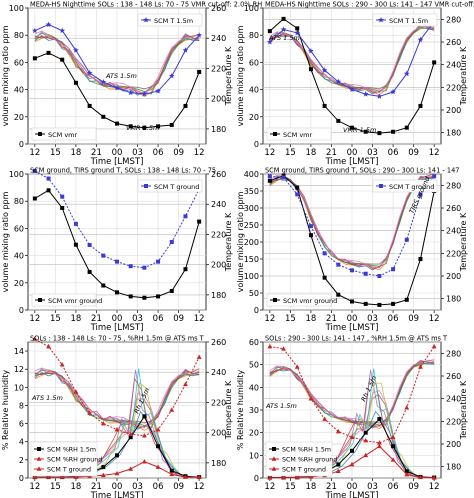  Describe the element at coordinates (178, 487) in the screenshot. I see `x-tick-label: 09` at that location.